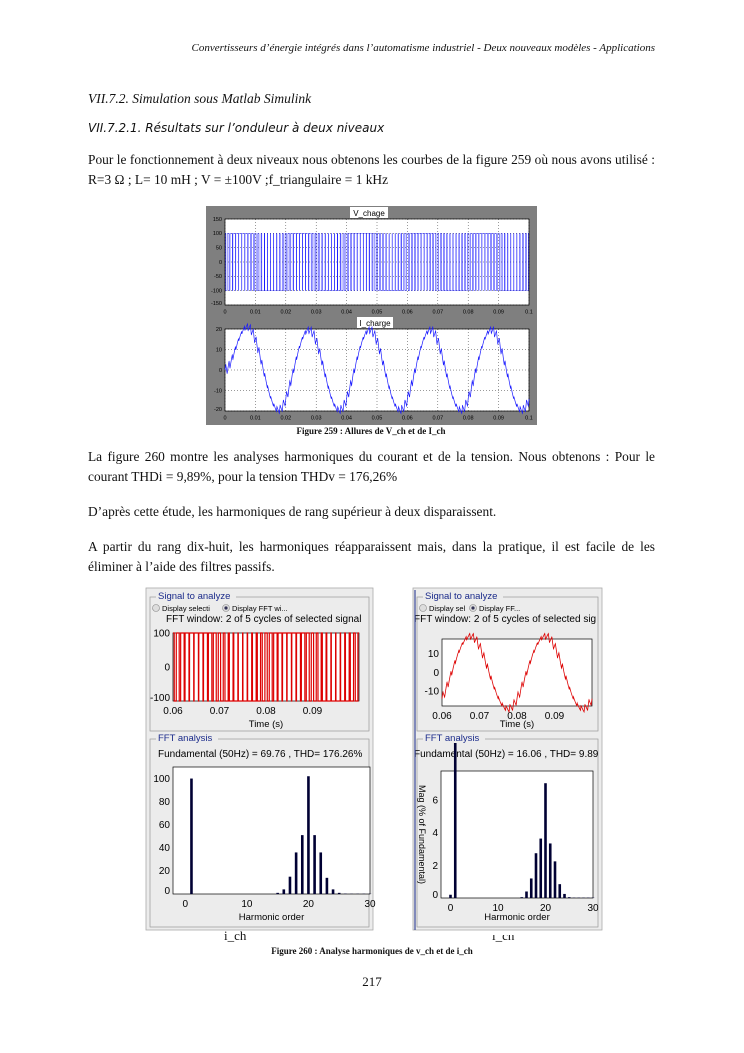 The width and height of the screenshot is (744, 1053). I want to click on signal-groupbox, so click(507, 664).